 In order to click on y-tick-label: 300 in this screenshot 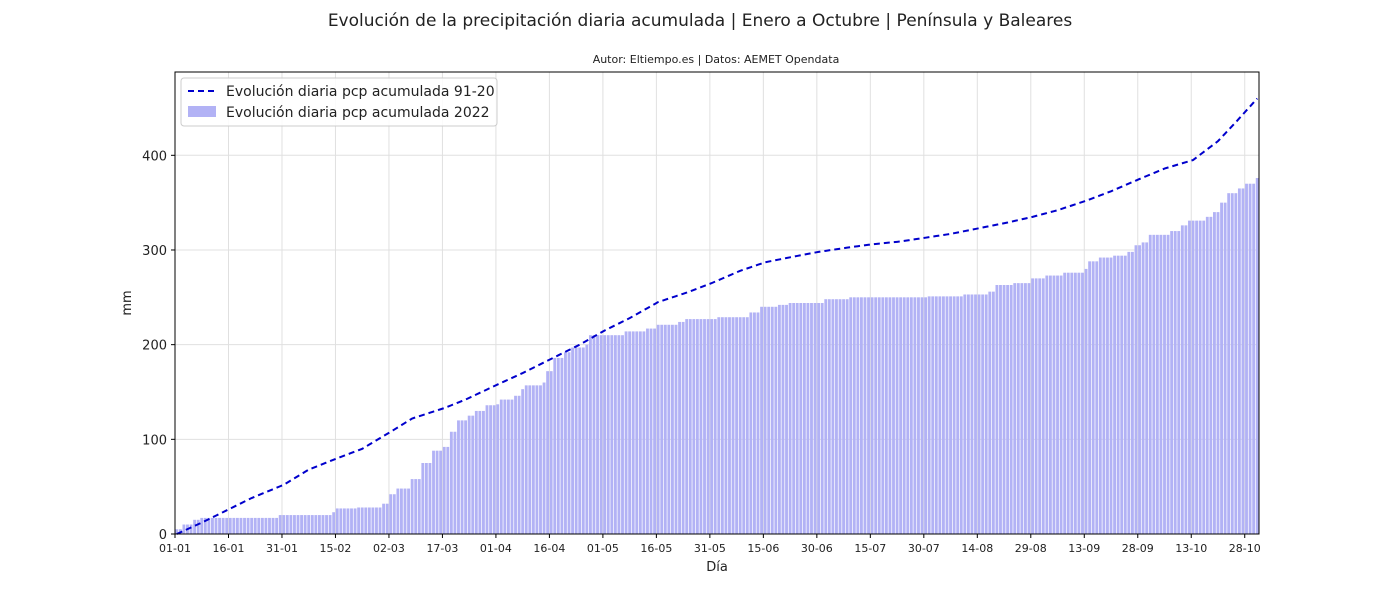, I will do `click(154, 251)`.